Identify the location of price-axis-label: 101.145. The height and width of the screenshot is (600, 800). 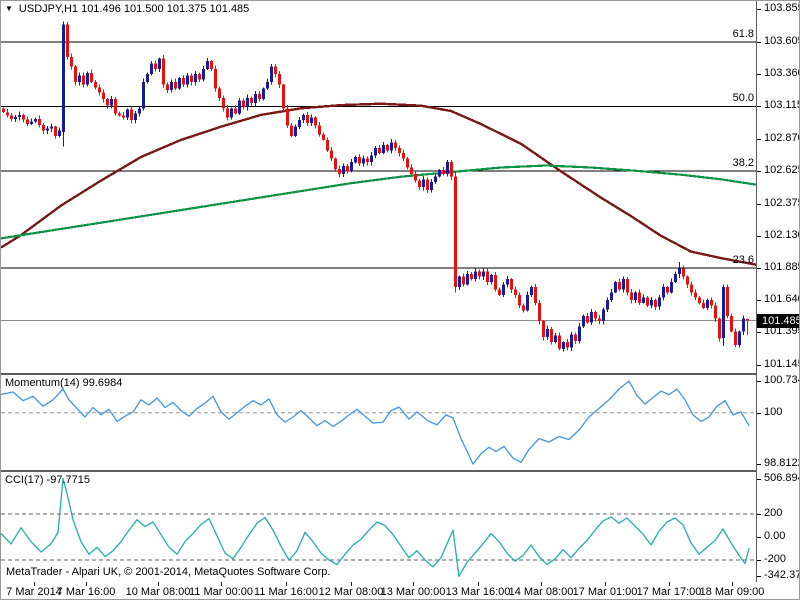
(782, 364).